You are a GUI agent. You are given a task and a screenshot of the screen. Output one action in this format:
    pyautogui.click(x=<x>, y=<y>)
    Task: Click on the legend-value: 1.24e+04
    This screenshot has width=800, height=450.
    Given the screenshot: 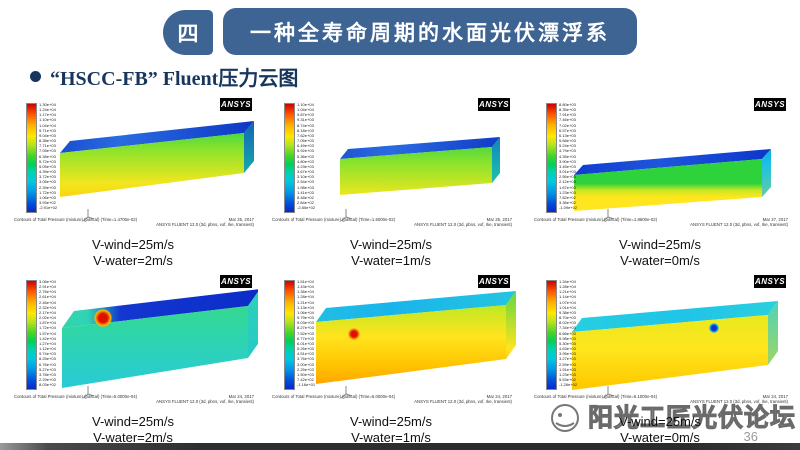 What is the action you would take?
    pyautogui.click(x=47, y=110)
    